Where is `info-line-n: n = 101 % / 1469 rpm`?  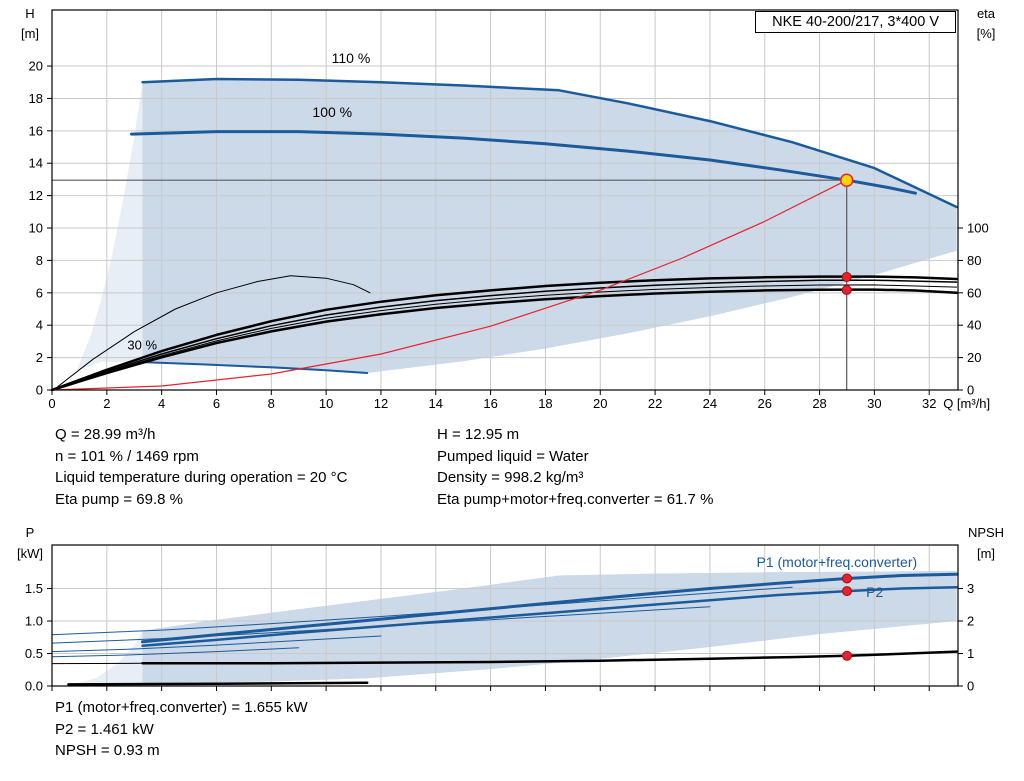
info-line-n: n = 101 % / 1469 rpm is located at coordinates (127, 456).